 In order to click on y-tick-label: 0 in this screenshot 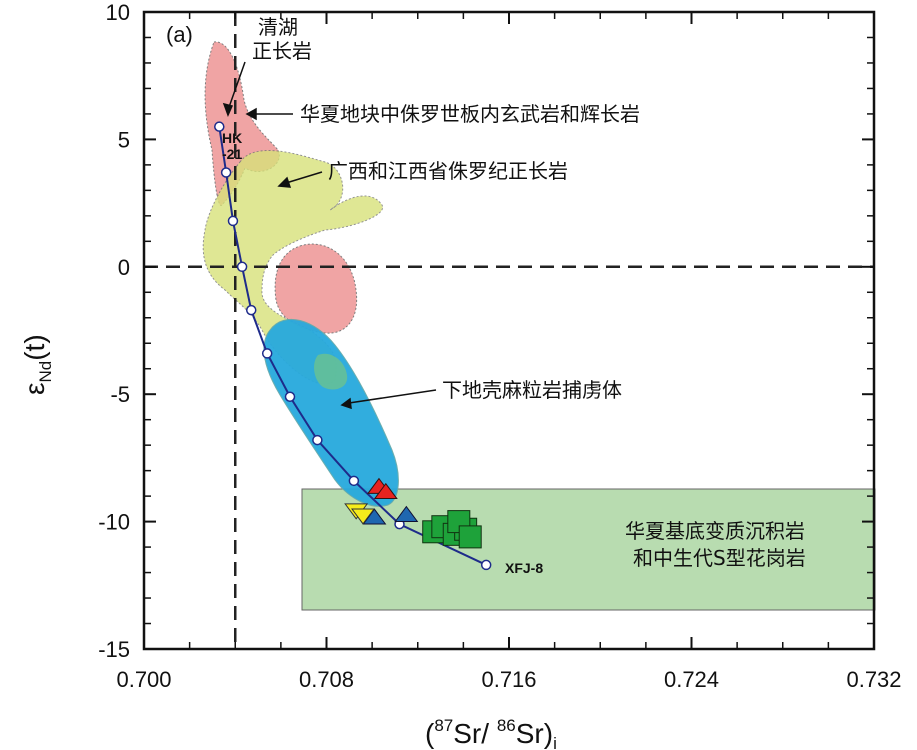, I will do `click(124, 267)`.